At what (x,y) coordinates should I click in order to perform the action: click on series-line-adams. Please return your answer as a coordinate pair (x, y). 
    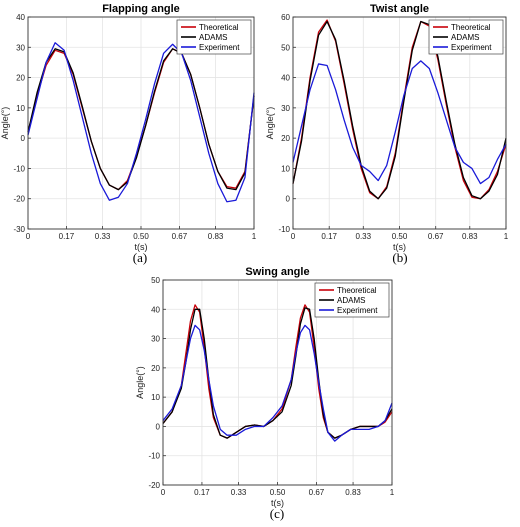
    Looking at the image, I should click on (399, 110).